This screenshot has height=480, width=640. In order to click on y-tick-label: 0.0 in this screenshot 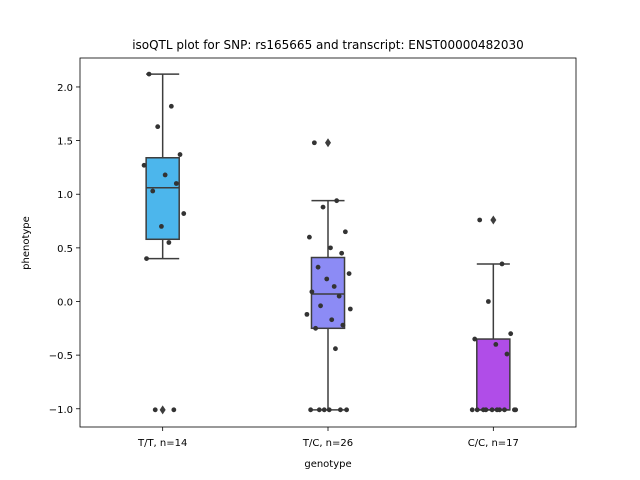, I will do `click(65, 302)`.